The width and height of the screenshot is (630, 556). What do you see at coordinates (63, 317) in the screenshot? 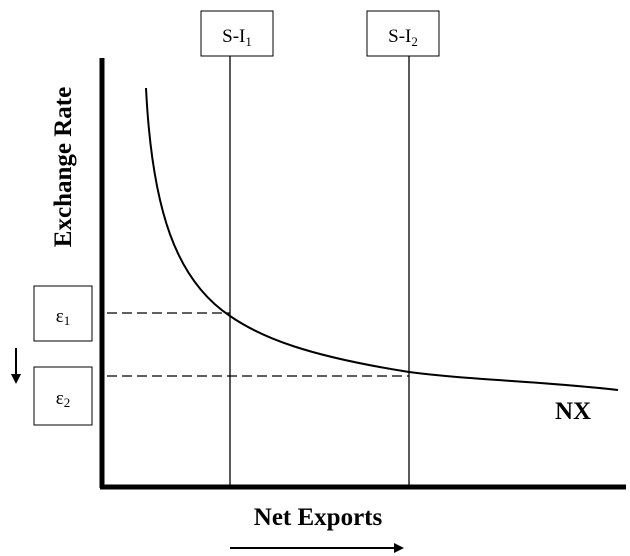
I see `svg-text: ε1` at bounding box center [63, 317].